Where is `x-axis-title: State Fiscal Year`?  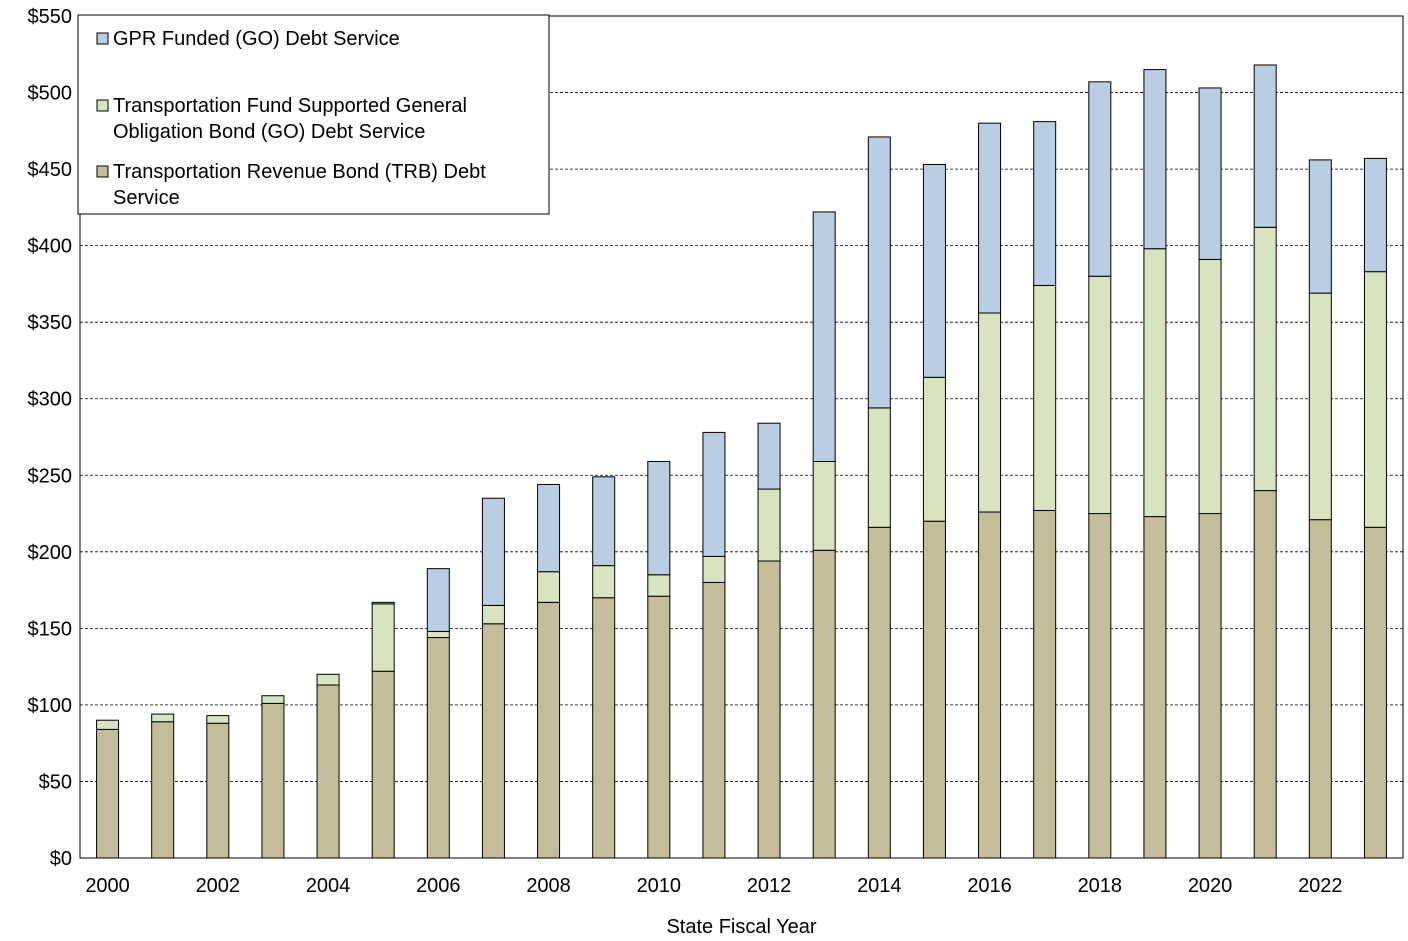 x-axis-title: State Fiscal Year is located at coordinates (741, 927).